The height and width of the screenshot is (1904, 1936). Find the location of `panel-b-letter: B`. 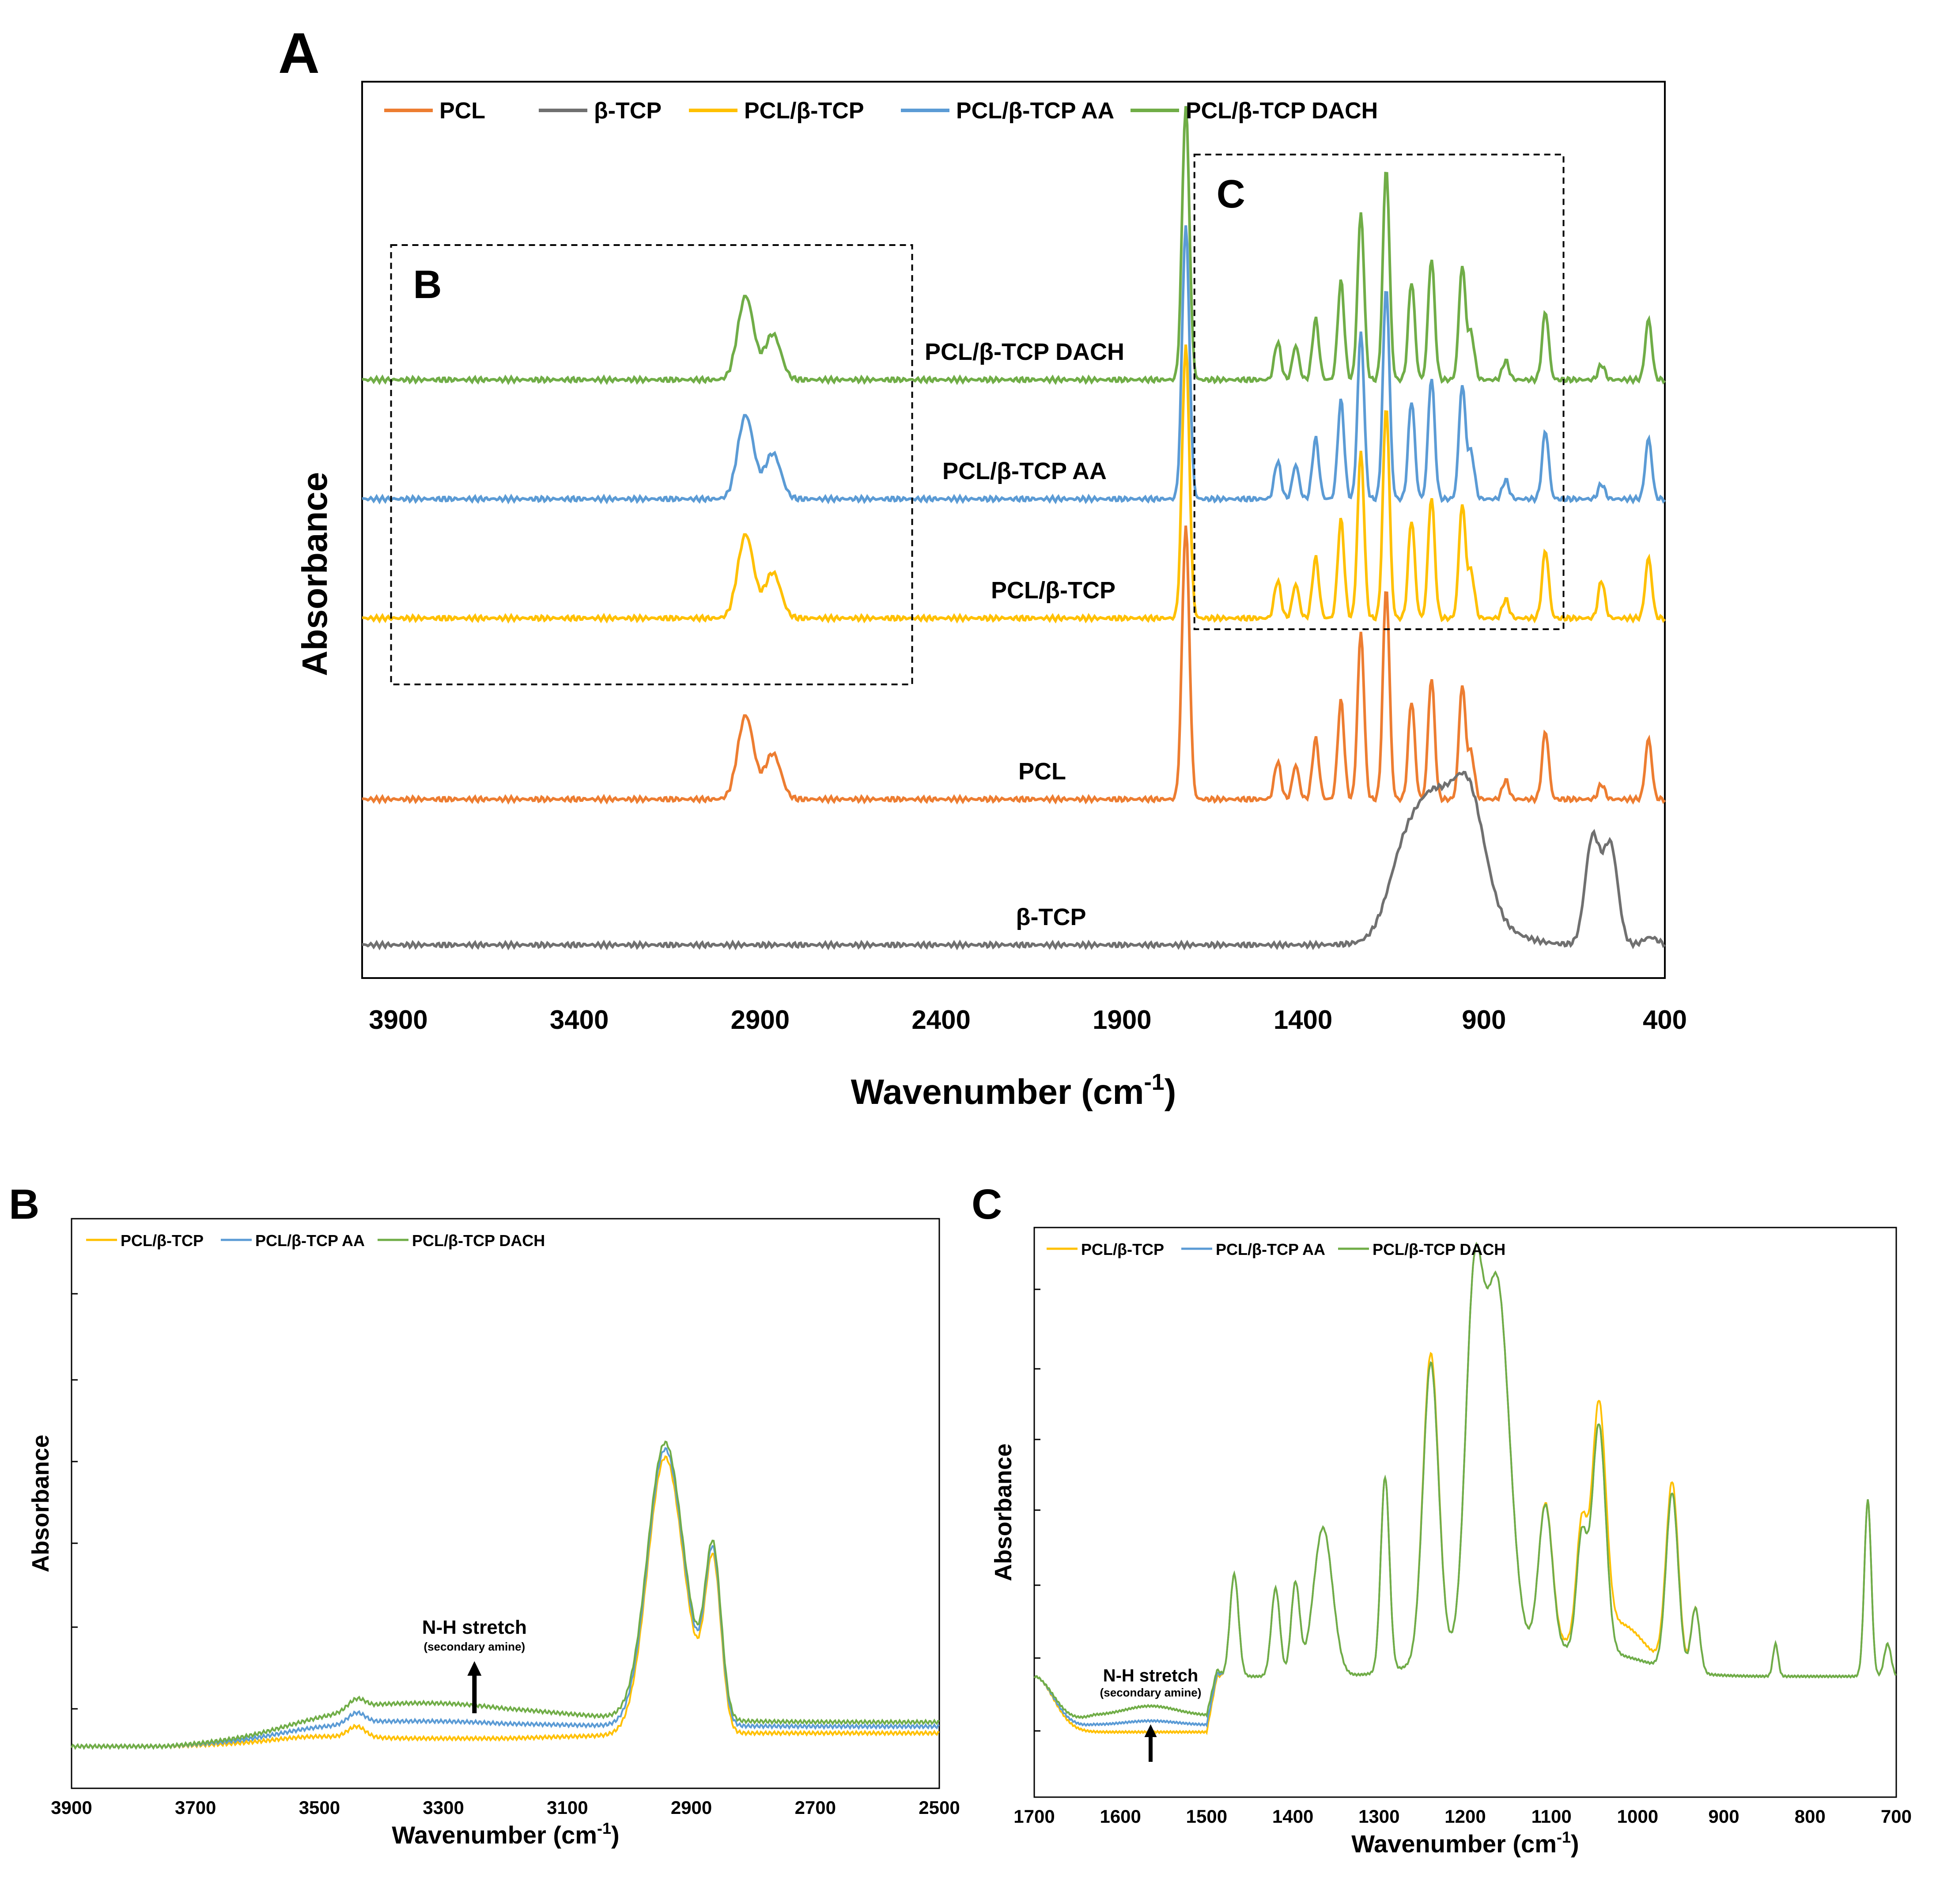

panel-b-letter: B is located at coordinates (24, 1204).